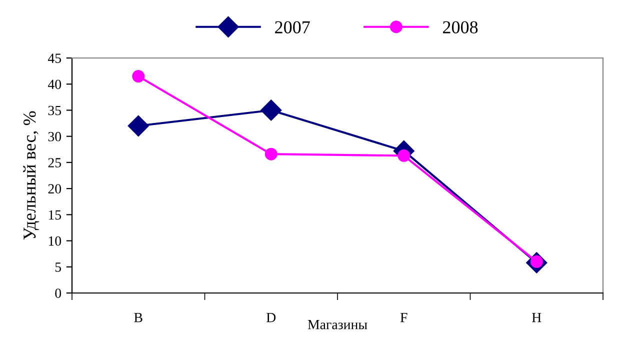  Describe the element at coordinates (537, 317) in the screenshot. I see `x-tick-label: H` at that location.